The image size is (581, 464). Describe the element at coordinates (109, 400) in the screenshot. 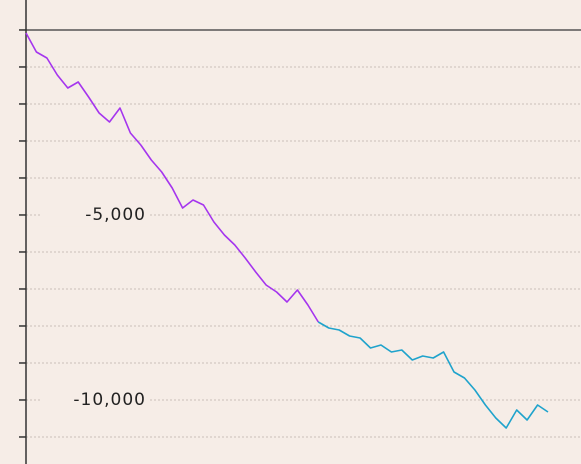

I see `y-tick-label: -10,000` at that location.